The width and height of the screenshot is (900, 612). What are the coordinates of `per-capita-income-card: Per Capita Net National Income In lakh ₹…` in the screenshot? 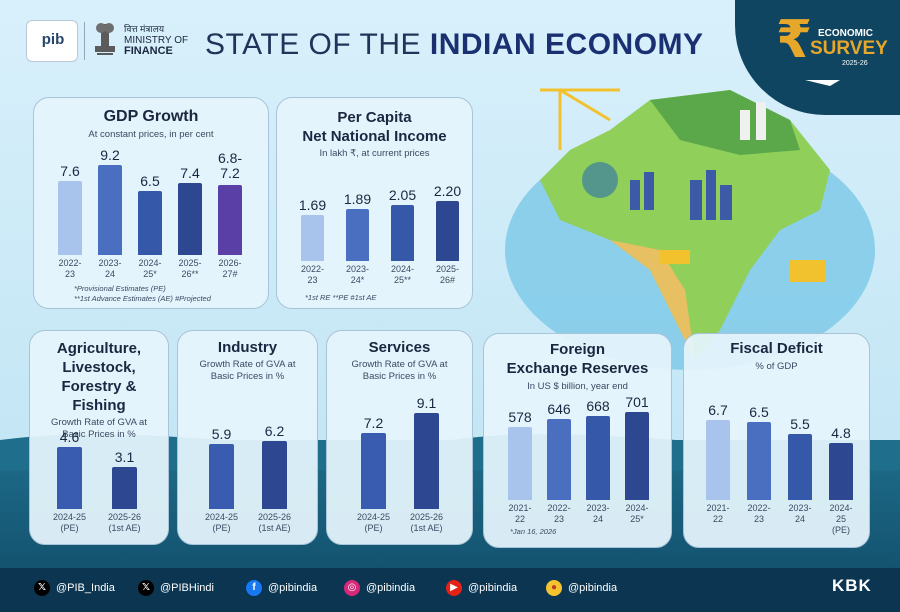 It's located at (374, 203).